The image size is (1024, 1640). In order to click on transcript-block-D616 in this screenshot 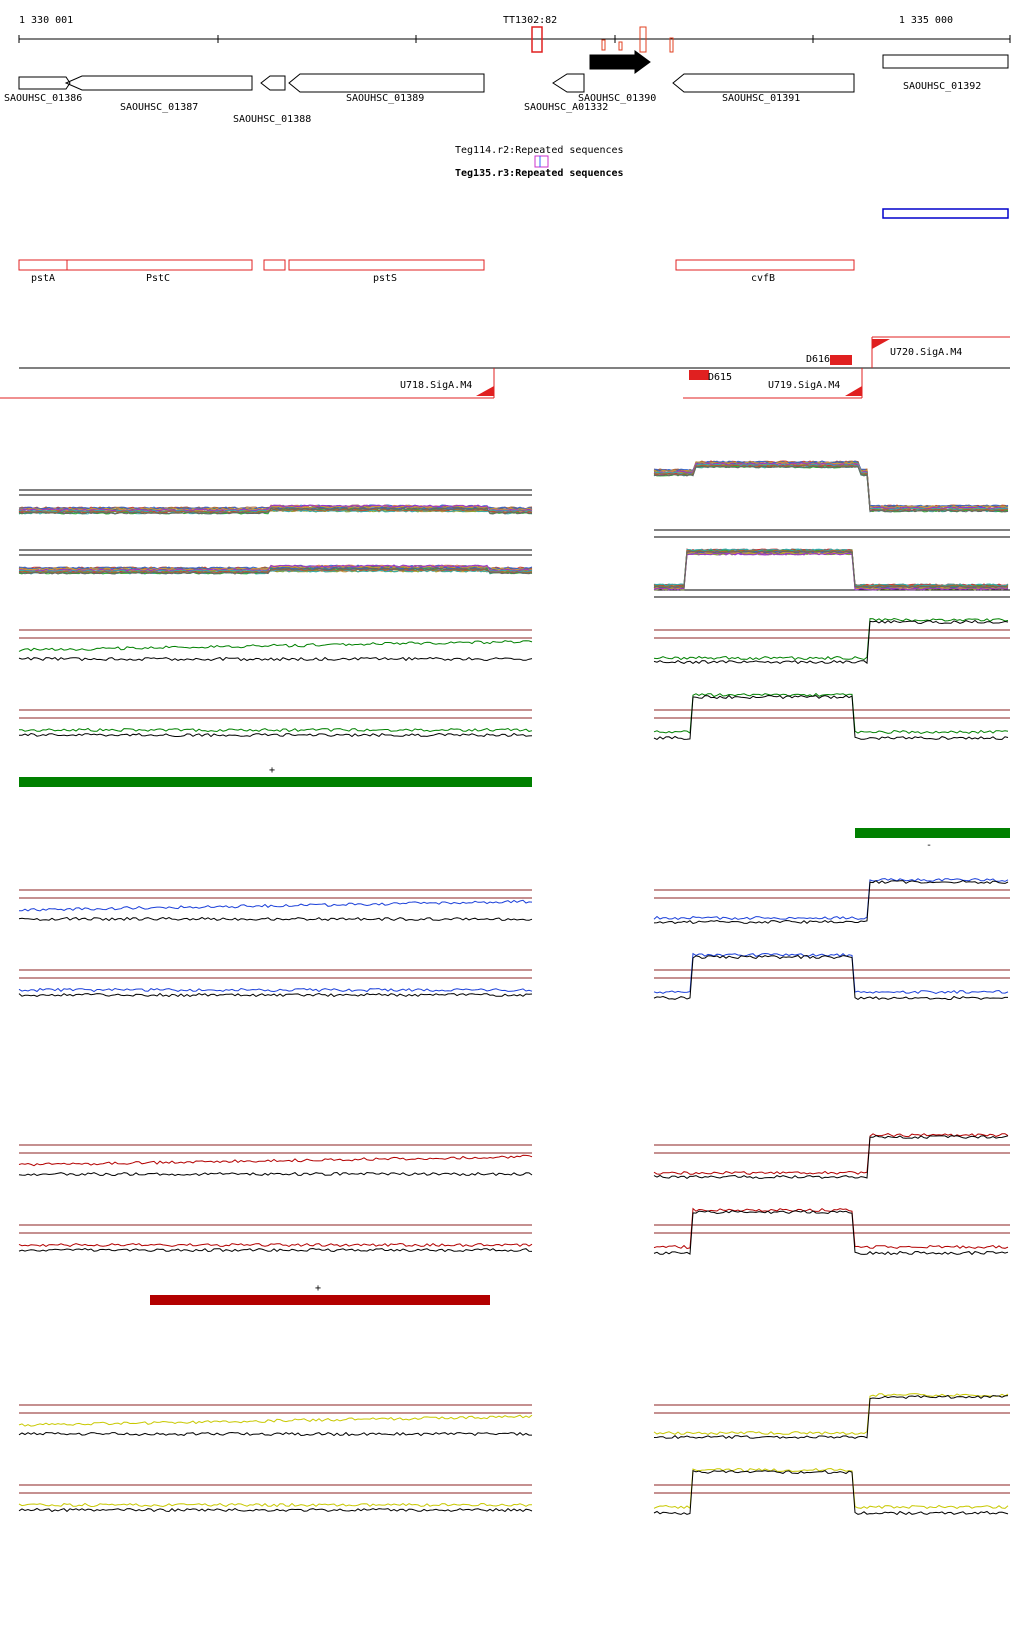, I will do `click(841, 360)`.